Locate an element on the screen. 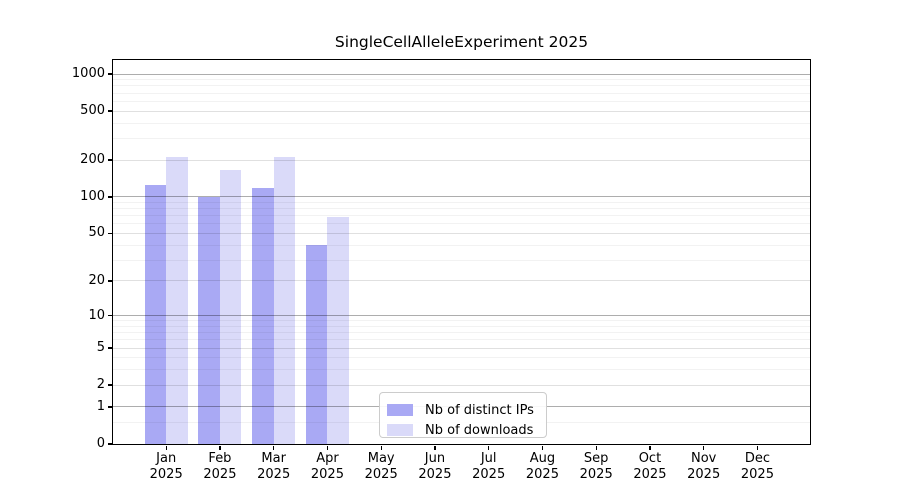  legend: Nb of distinct IPs Nb of downloads is located at coordinates (463, 415).